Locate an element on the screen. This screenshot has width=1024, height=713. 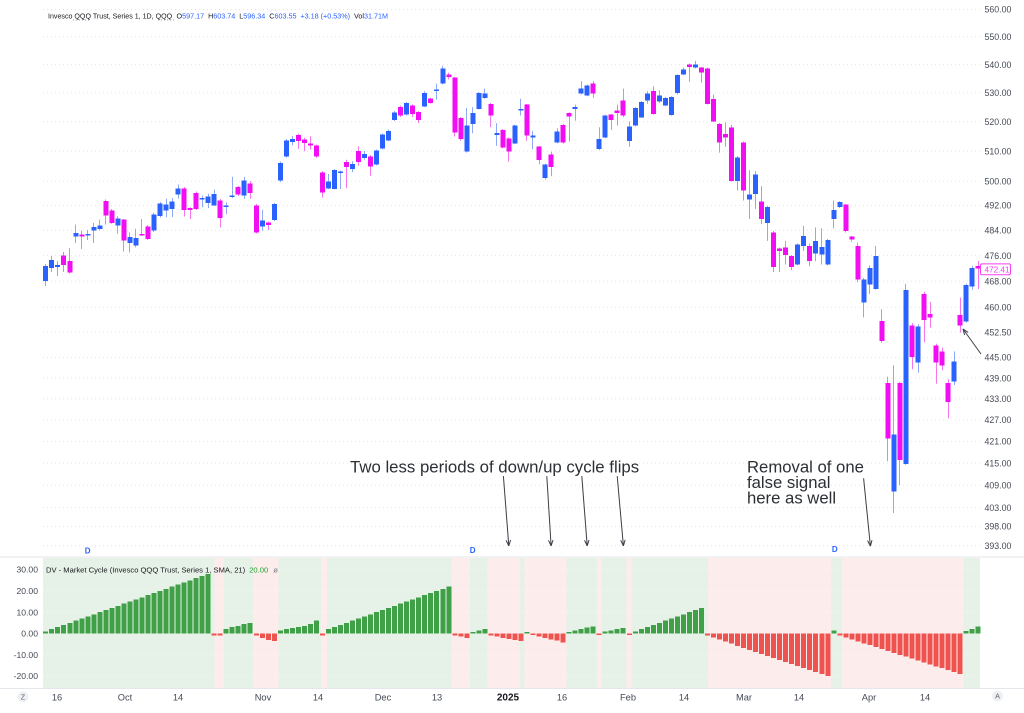
svg-text: 492.00 is located at coordinates (998, 206).